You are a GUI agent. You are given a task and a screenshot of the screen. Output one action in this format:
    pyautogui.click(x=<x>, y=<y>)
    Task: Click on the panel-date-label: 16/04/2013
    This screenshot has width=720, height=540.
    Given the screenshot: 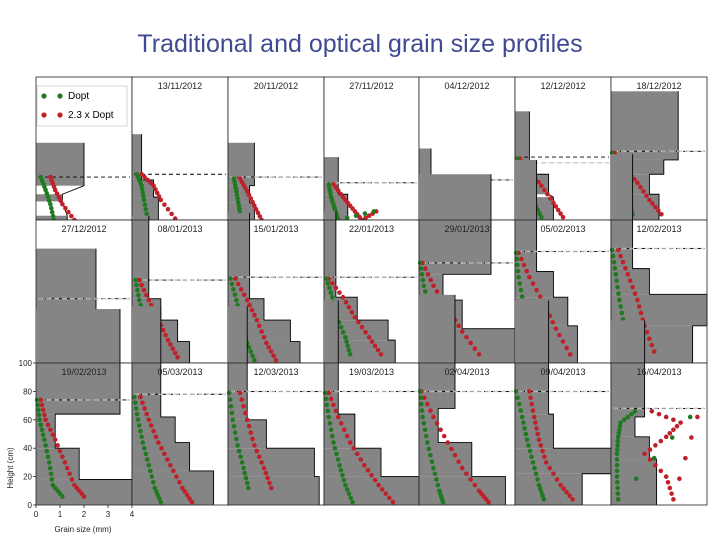 What is the action you would take?
    pyautogui.click(x=658, y=372)
    